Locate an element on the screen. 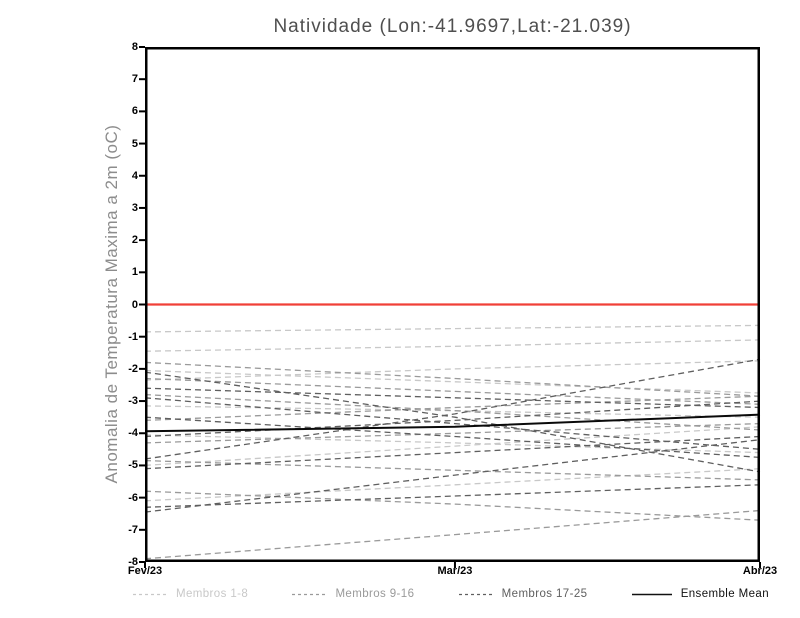 This screenshot has width=800, height=618. legend-item-label: Membros 1-8 is located at coordinates (212, 594).